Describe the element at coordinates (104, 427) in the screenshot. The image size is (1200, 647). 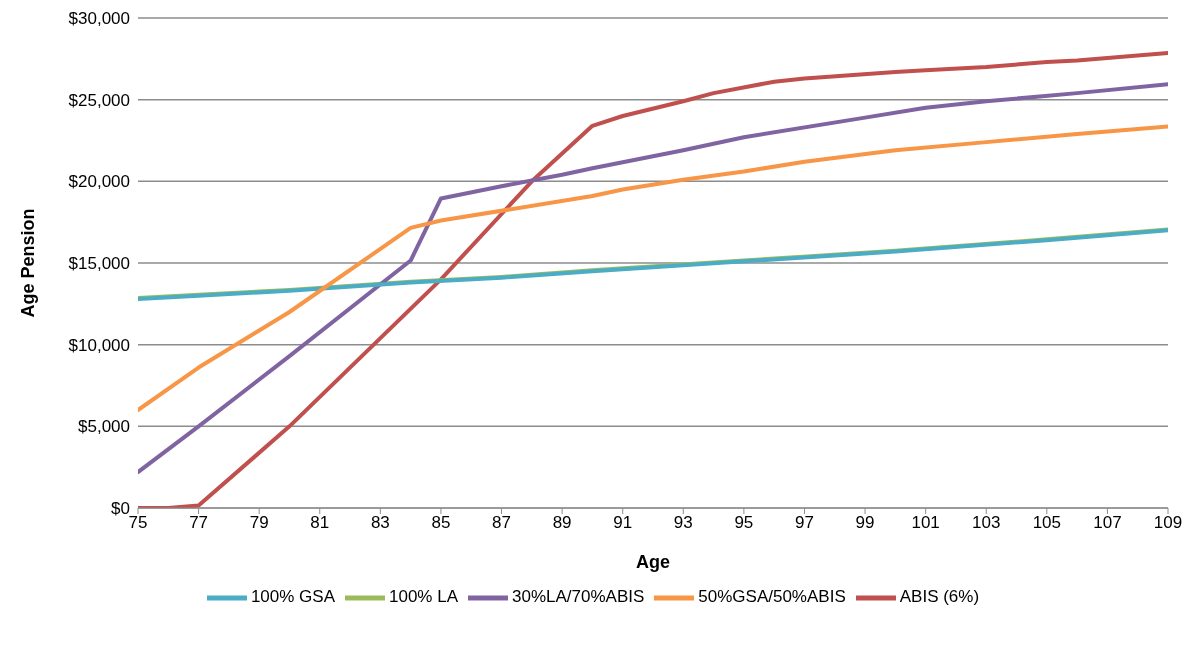
I see `y-tick-label: $5,000` at that location.